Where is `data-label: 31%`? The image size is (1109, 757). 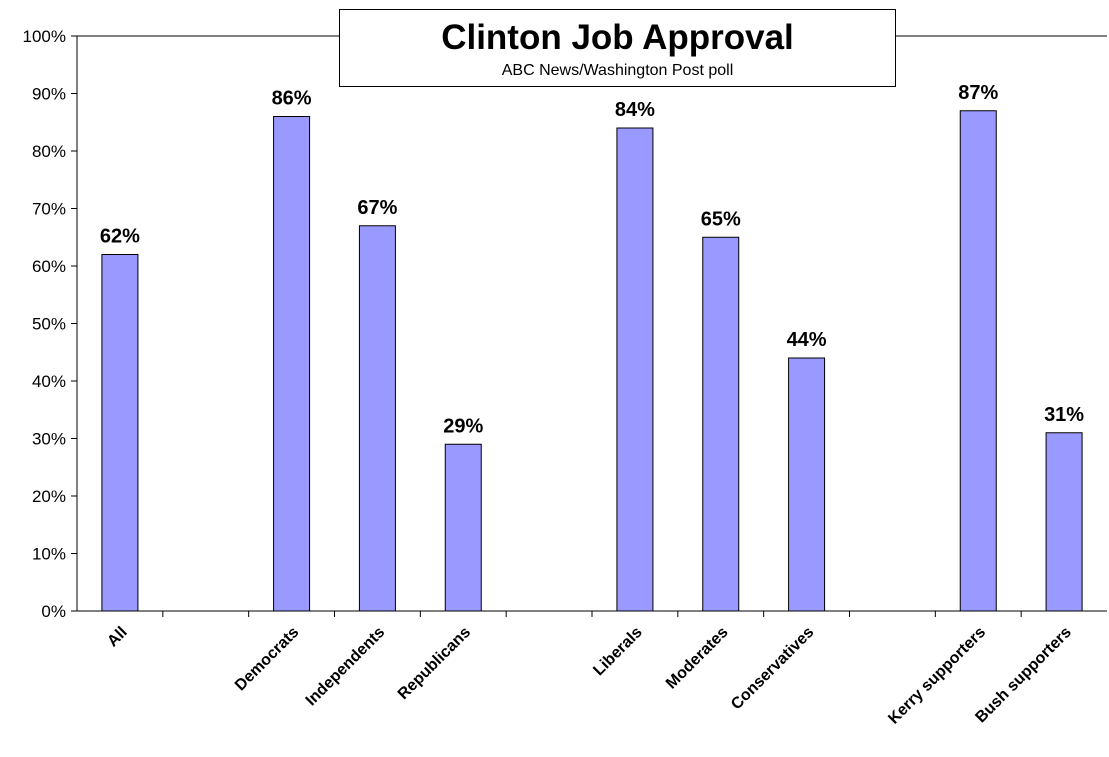
data-label: 31% is located at coordinates (1064, 415).